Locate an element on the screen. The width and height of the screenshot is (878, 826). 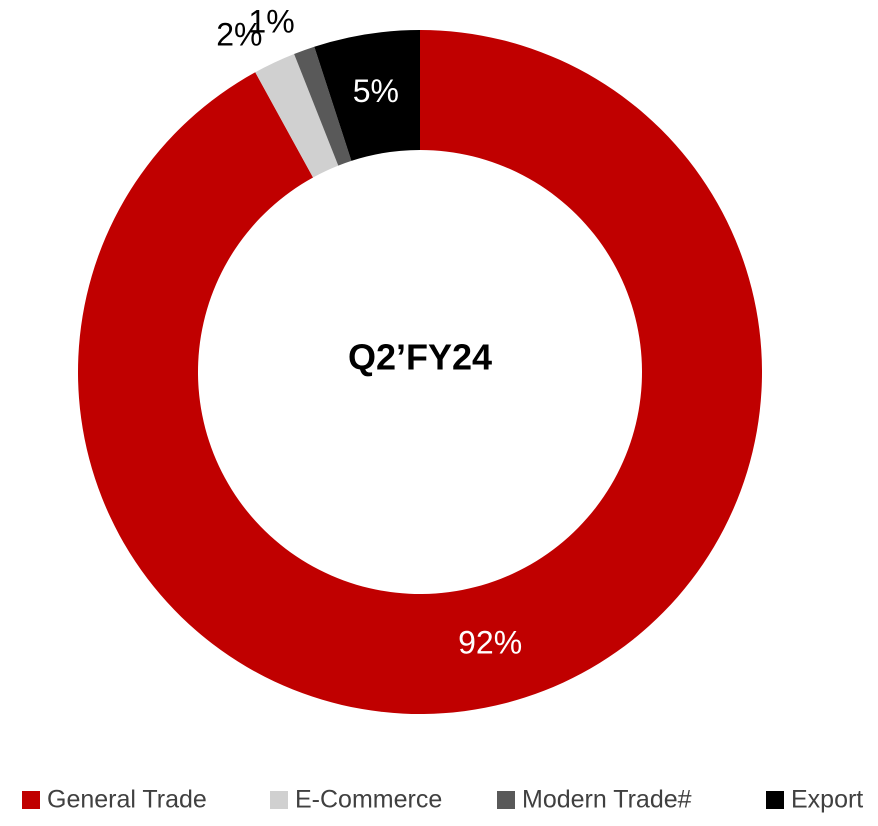
legend-label: General Trade is located at coordinates (127, 800).